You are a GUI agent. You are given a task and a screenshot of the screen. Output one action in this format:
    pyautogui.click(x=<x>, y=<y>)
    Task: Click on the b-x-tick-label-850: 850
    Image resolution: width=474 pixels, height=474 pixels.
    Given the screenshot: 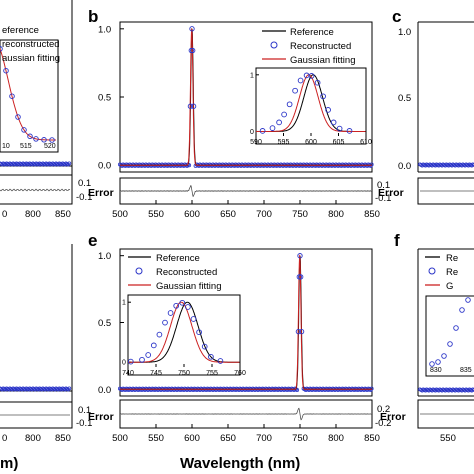 What is the action you would take?
    pyautogui.click(x=372, y=214)
    